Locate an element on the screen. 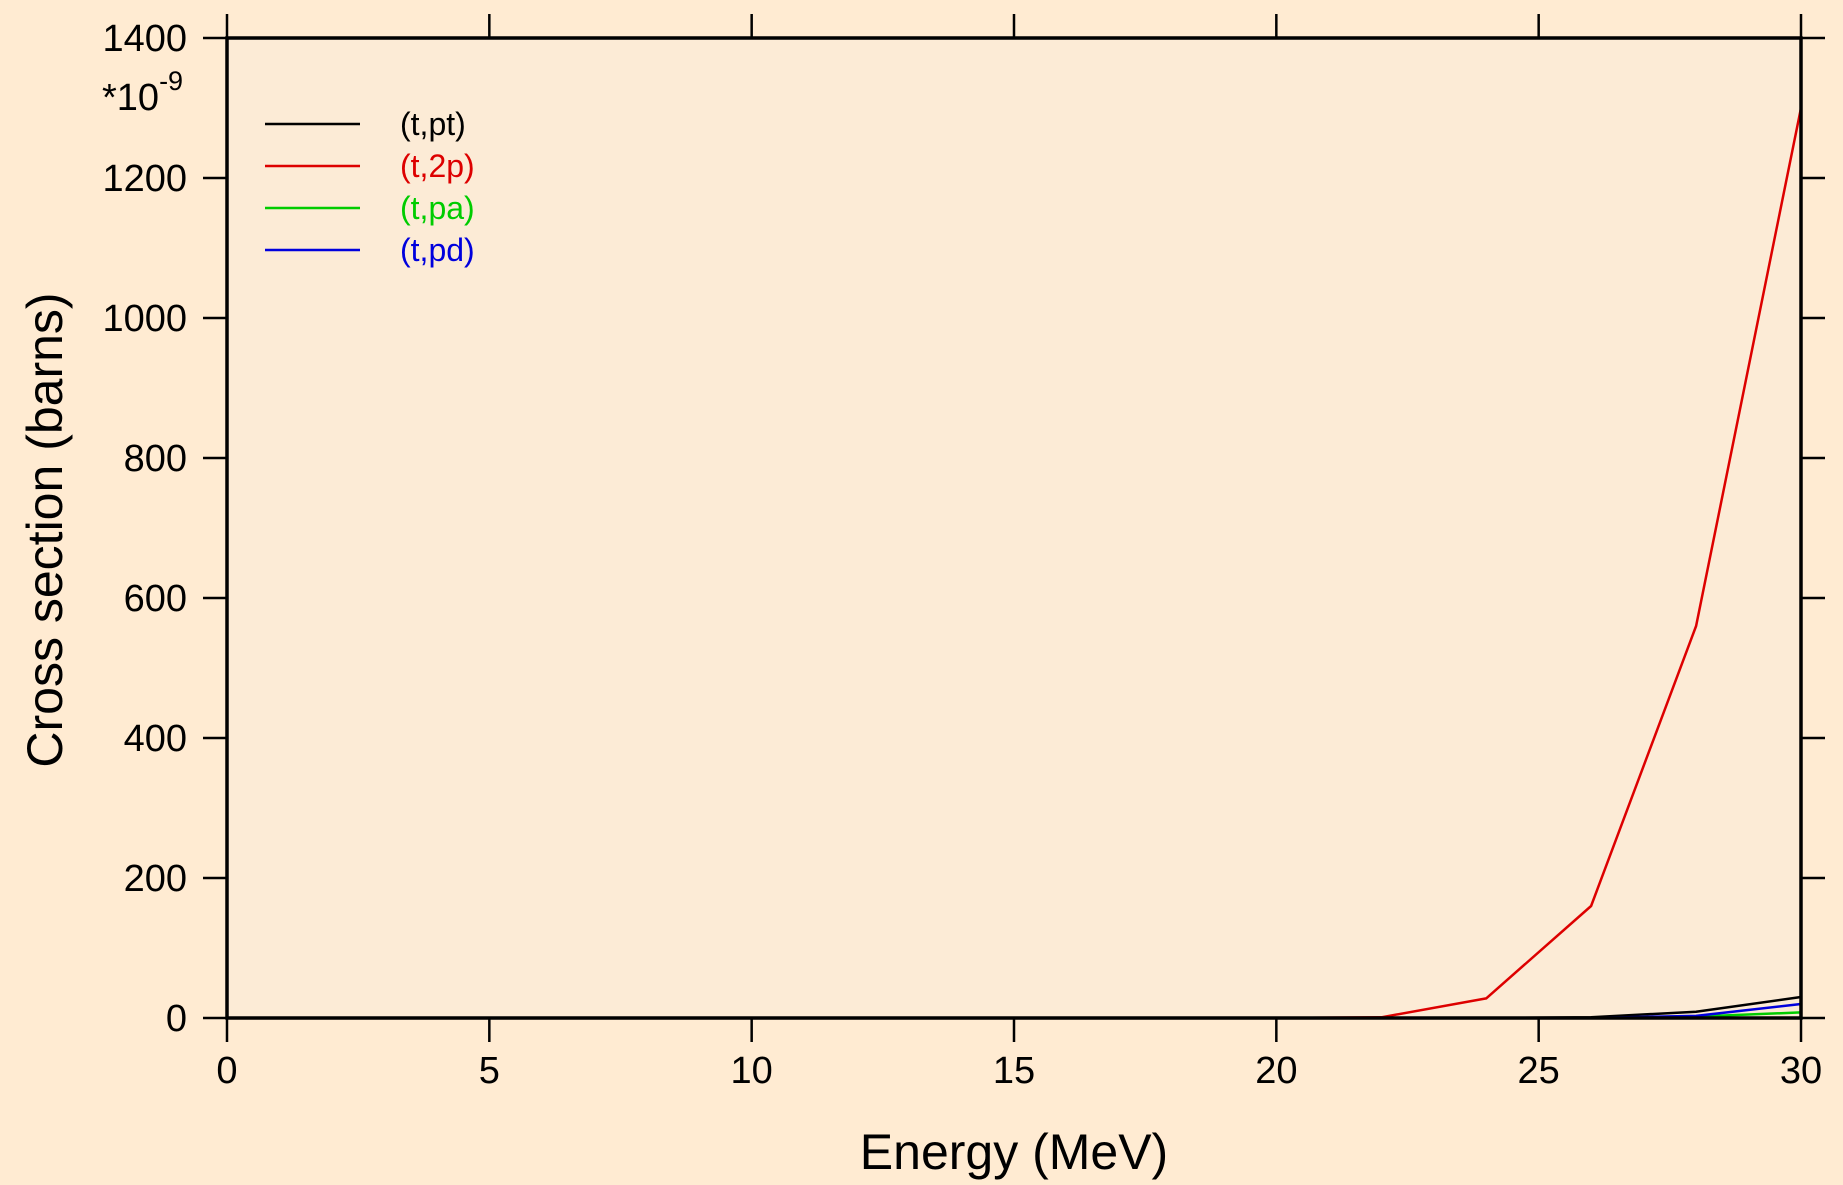 Image resolution: width=1843 pixels, height=1185 pixels. x-tick-label: 10 is located at coordinates (752, 1071).